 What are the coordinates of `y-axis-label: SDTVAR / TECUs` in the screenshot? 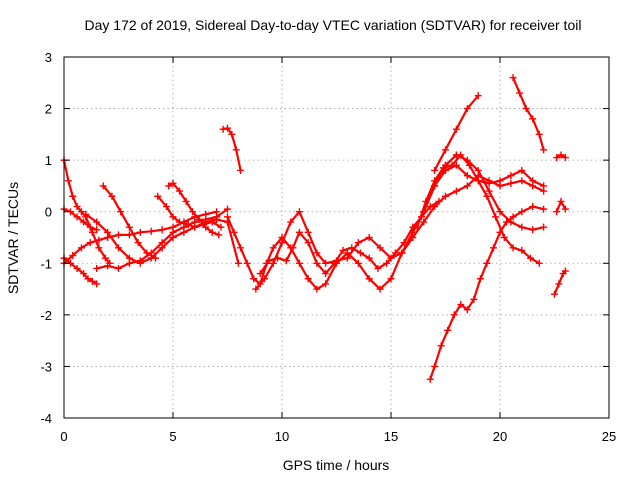 It's located at (13, 238).